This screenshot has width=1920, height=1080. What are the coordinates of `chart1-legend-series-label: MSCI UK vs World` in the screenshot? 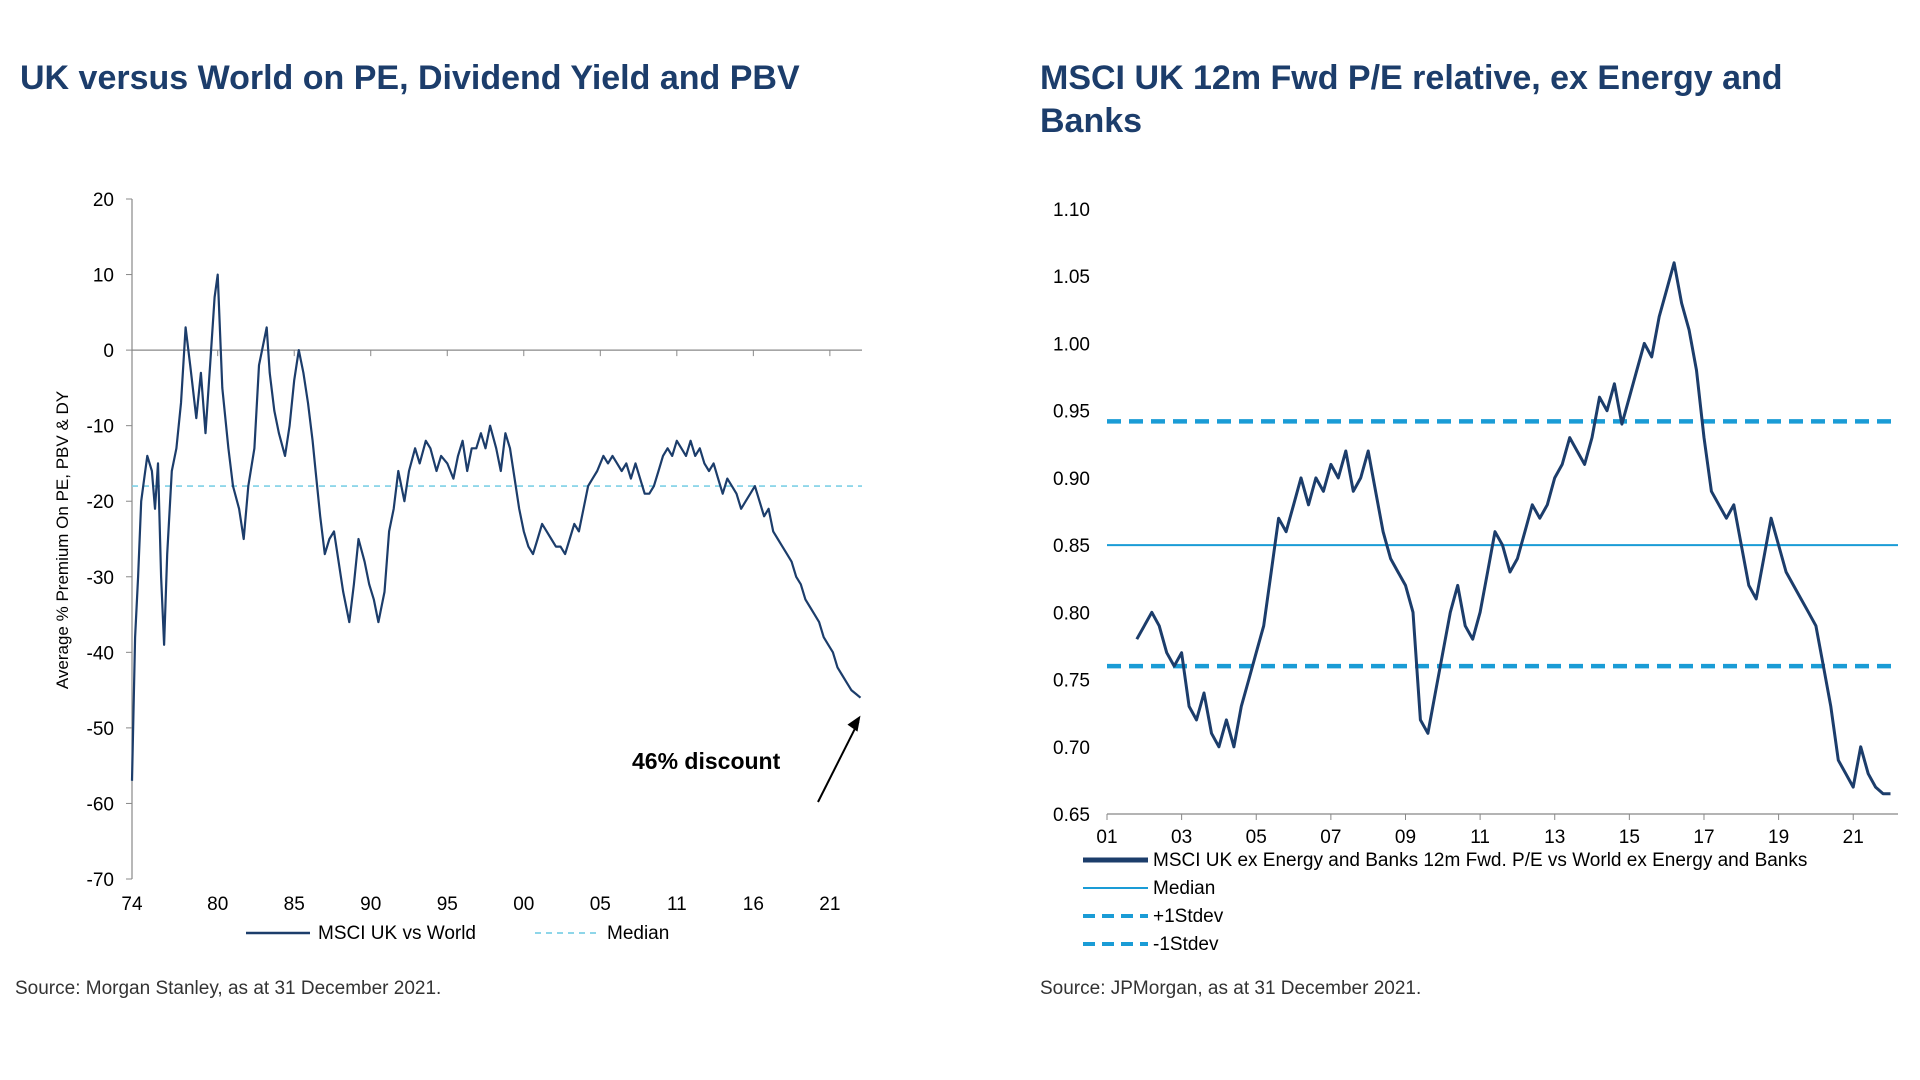 It's located at (397, 933).